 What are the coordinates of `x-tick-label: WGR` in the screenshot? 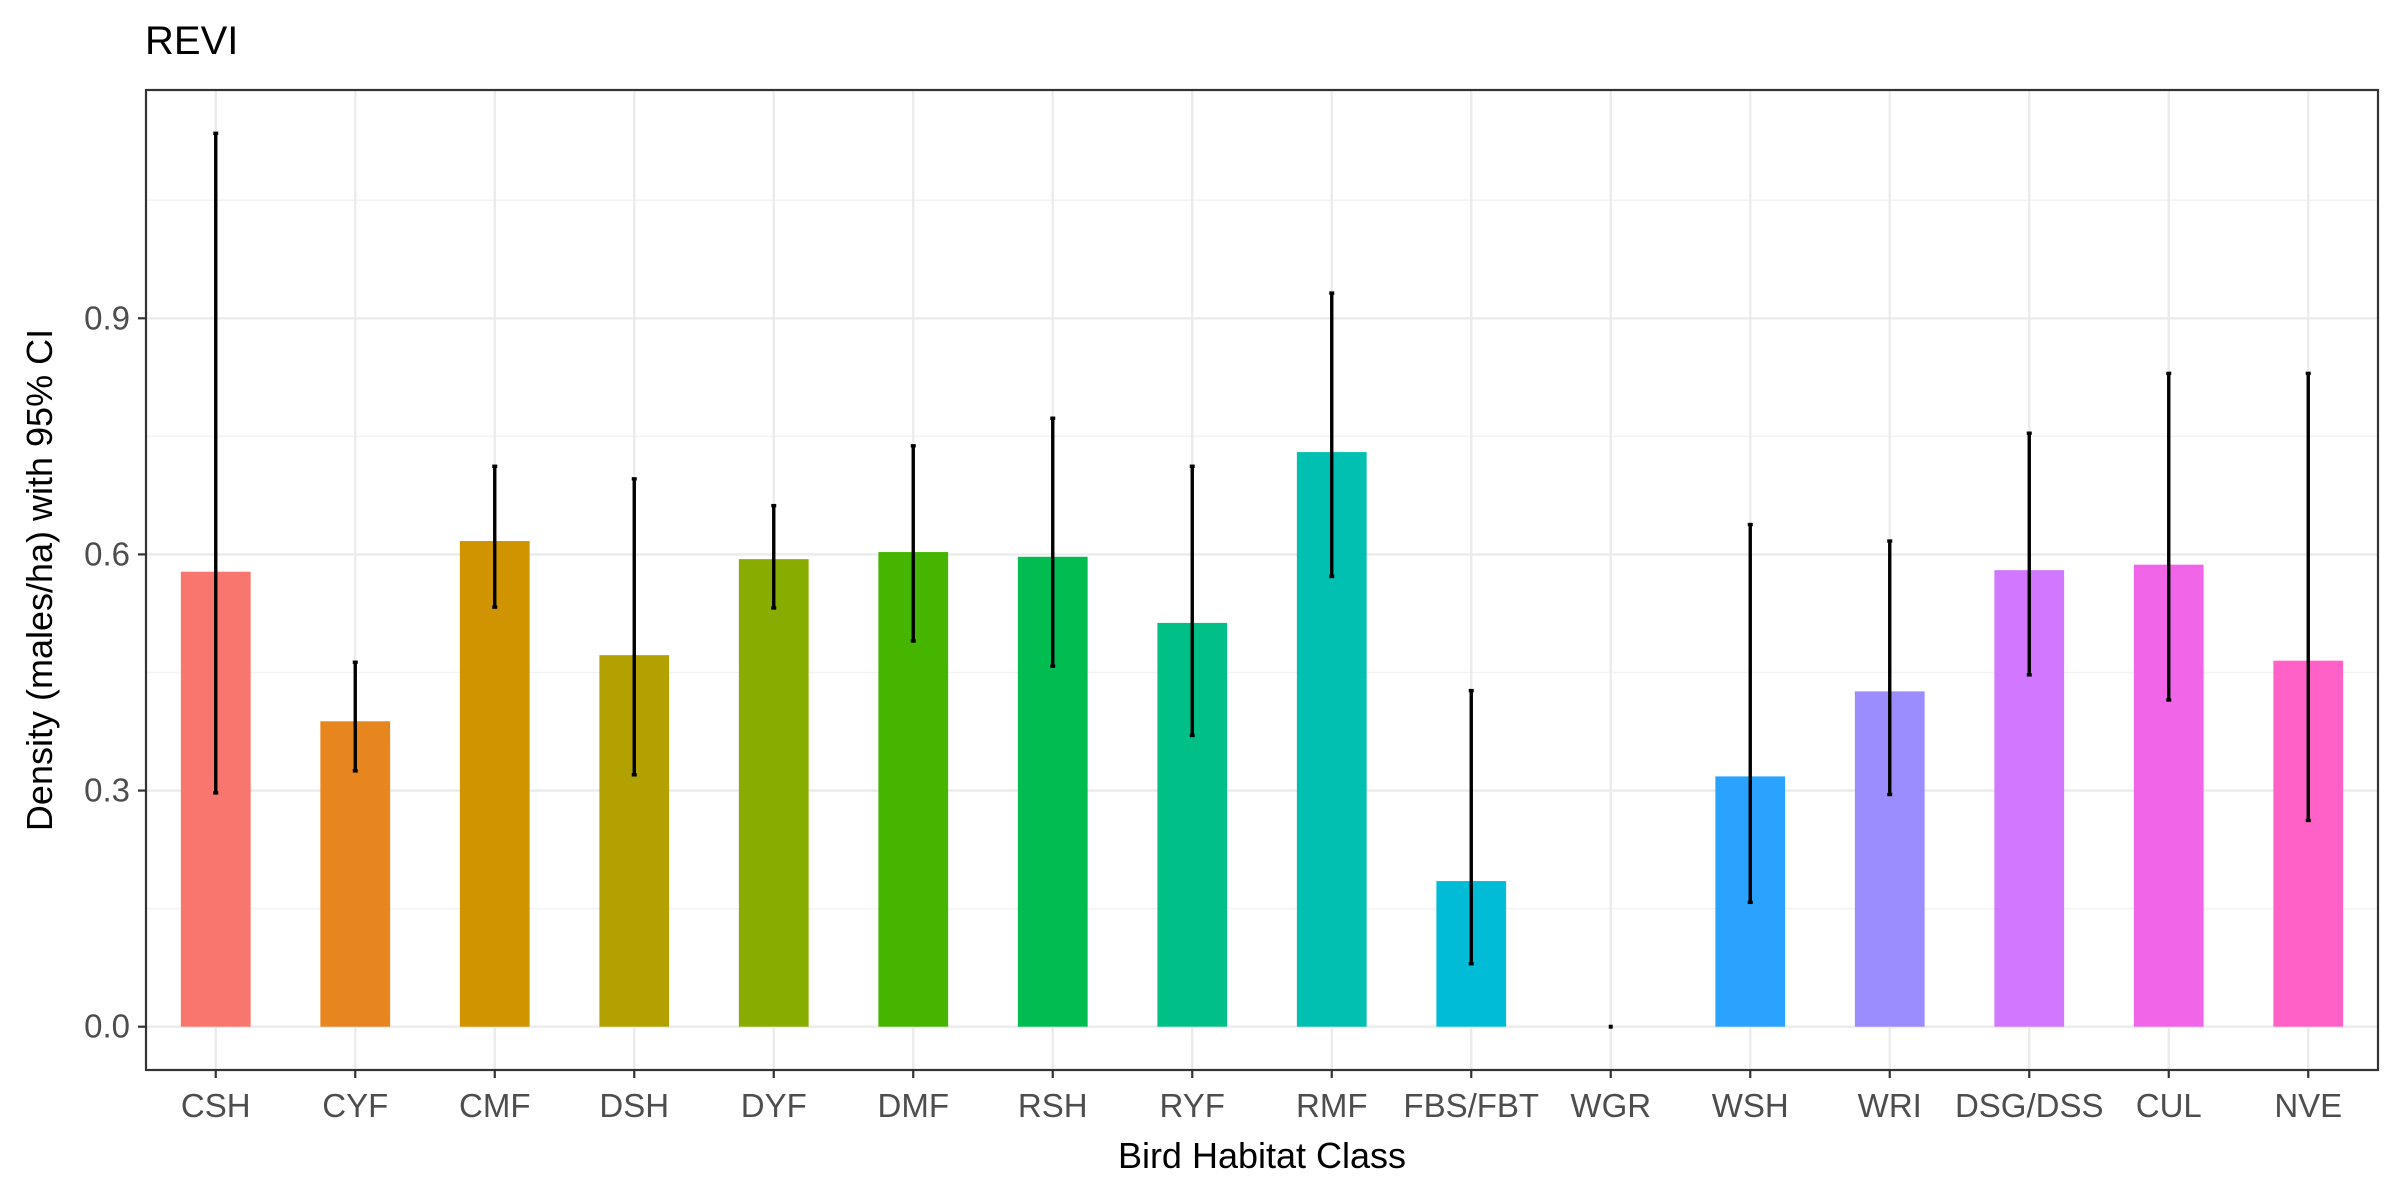 It's located at (1610, 1105).